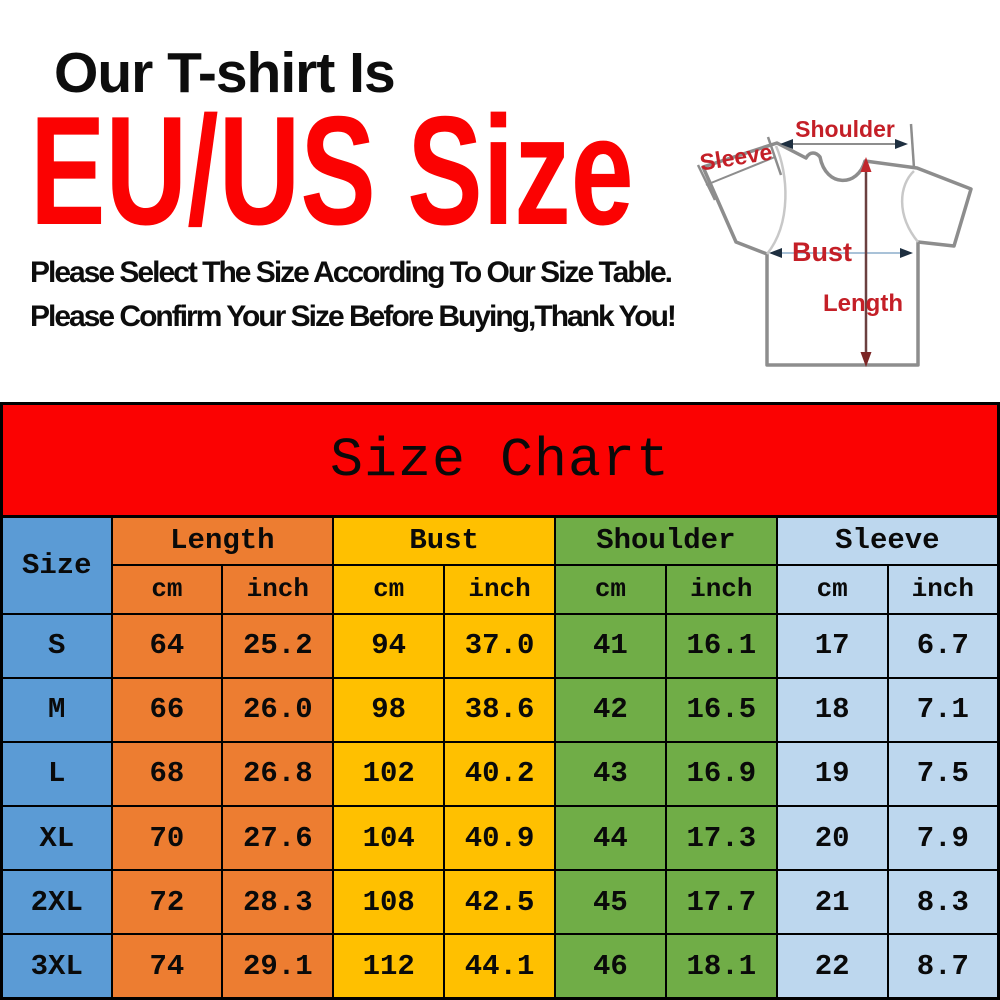 This screenshot has width=1000, height=1000. Describe the element at coordinates (56, 565) in the screenshot. I see `col-header-size: Size` at that location.